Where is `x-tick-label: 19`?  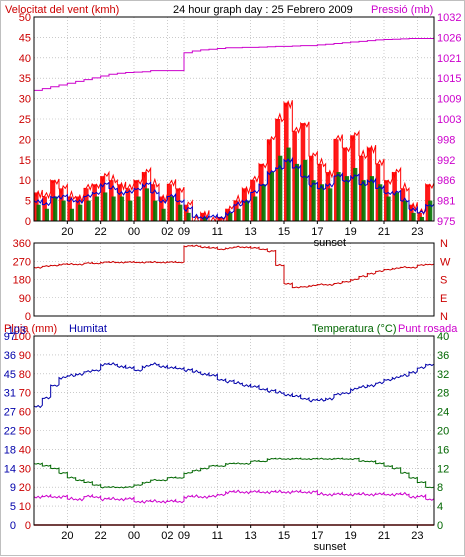
x-tick-label: 19 is located at coordinates (351, 232).